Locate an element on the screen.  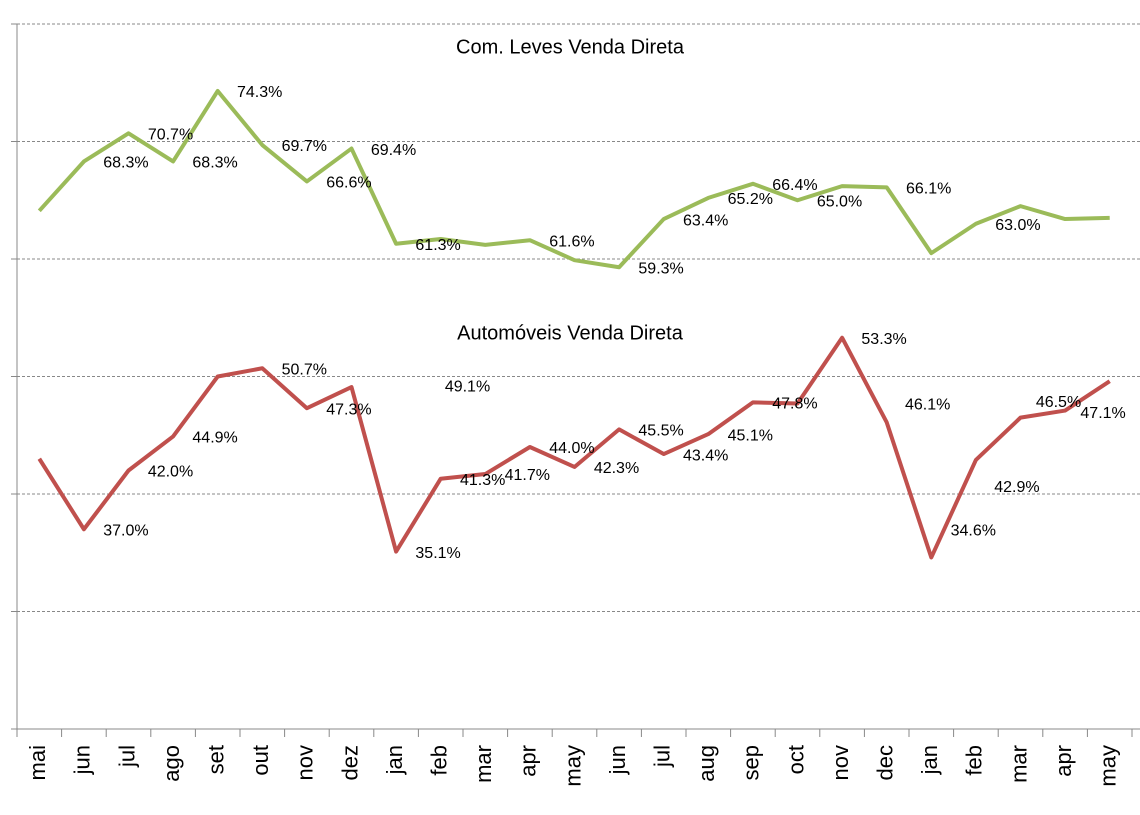
data-label: 63.4% is located at coordinates (705, 220).